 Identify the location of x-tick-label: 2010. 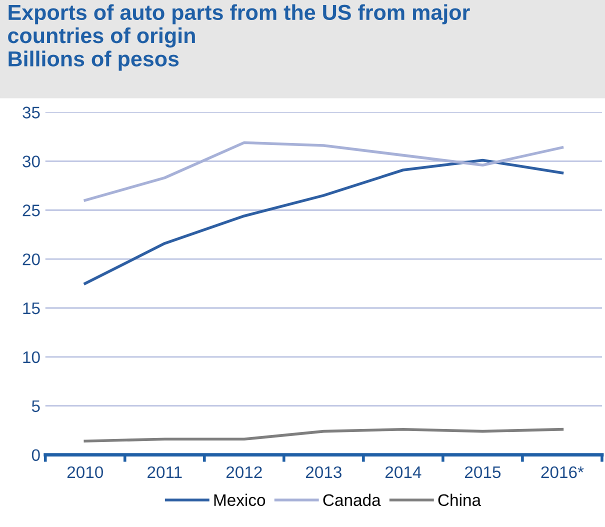
(85, 472).